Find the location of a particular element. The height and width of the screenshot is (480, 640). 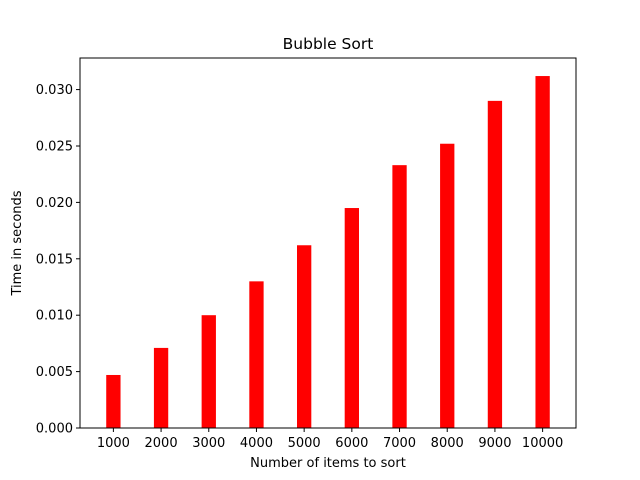

x-tick-label: 2000 is located at coordinates (161, 443).